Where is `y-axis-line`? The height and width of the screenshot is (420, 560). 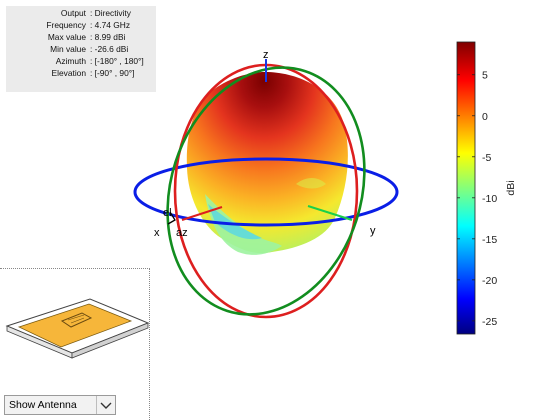
y-axis-line is located at coordinates (330, 213).